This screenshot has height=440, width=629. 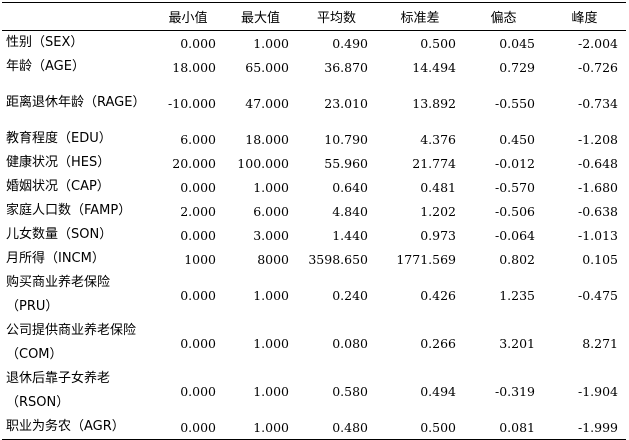 What do you see at coordinates (58, 294) in the screenshot?
I see `row-label: 购买商业养老保险（PRU）` at bounding box center [58, 294].